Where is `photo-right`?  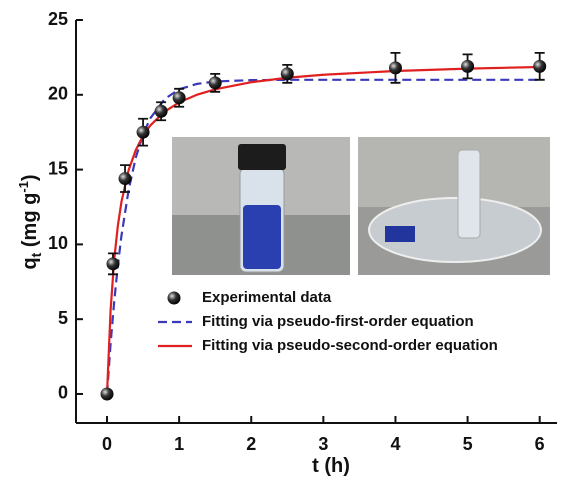
photo-right is located at coordinates (454, 206).